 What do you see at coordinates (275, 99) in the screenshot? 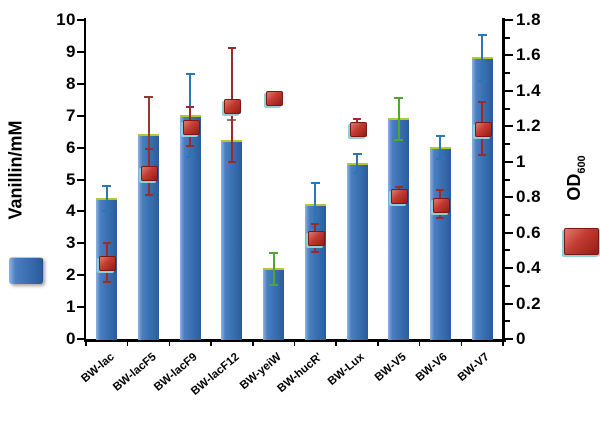
I see `od-marker-BW-yeiW` at bounding box center [275, 99].